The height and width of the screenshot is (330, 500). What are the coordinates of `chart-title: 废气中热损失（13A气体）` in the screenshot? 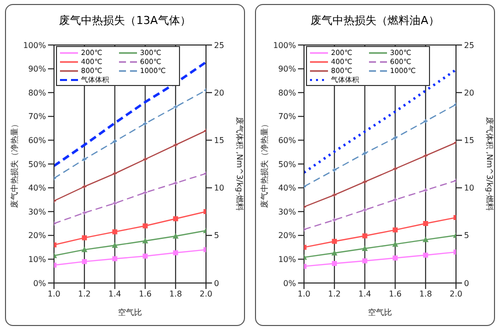 It's located at (125, 21).